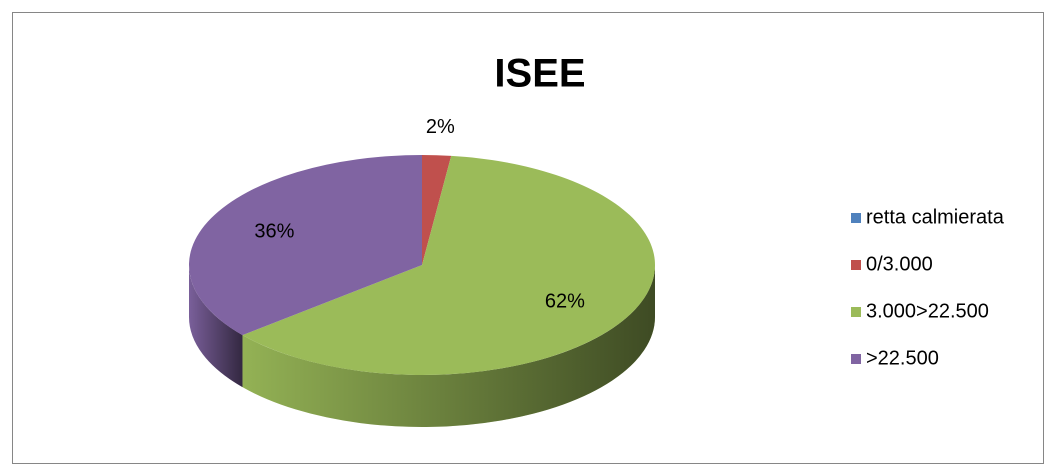 This screenshot has width=1056, height=476. What do you see at coordinates (902, 358) in the screenshot?
I see `legend-label: >22.500` at bounding box center [902, 358].